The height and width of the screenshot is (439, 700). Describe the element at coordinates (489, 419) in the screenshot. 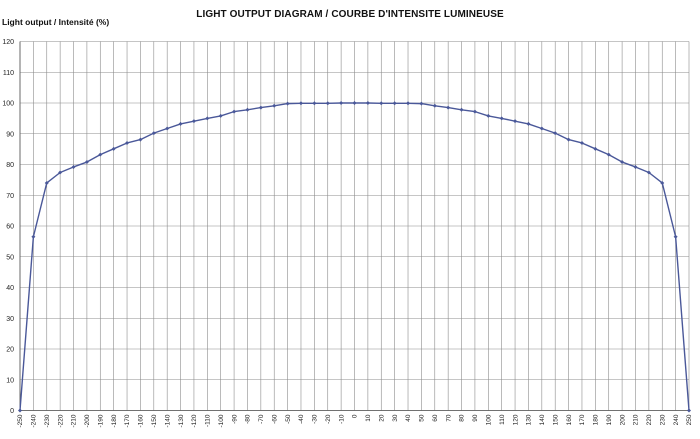

I see `x-tick-label: 100` at that location.